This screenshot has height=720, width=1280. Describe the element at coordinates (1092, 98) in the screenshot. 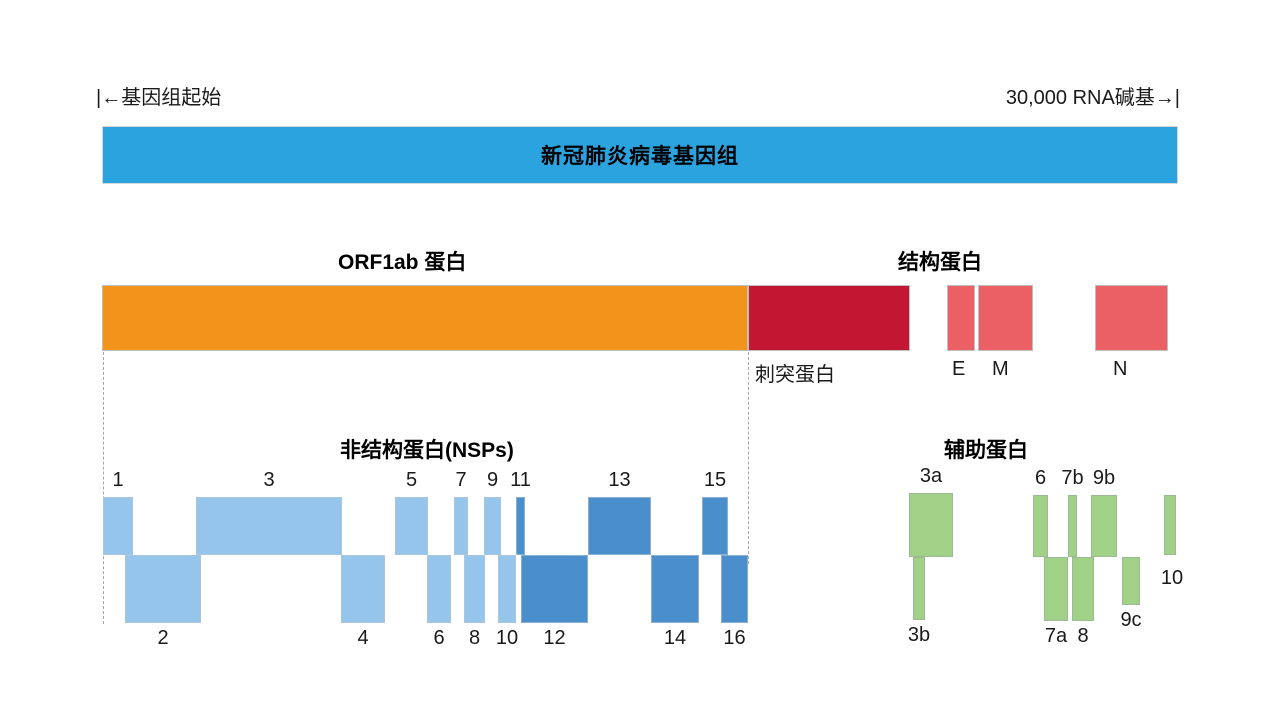

I see `genome-end-label: 30,000 RNA碱基→|` at that location.